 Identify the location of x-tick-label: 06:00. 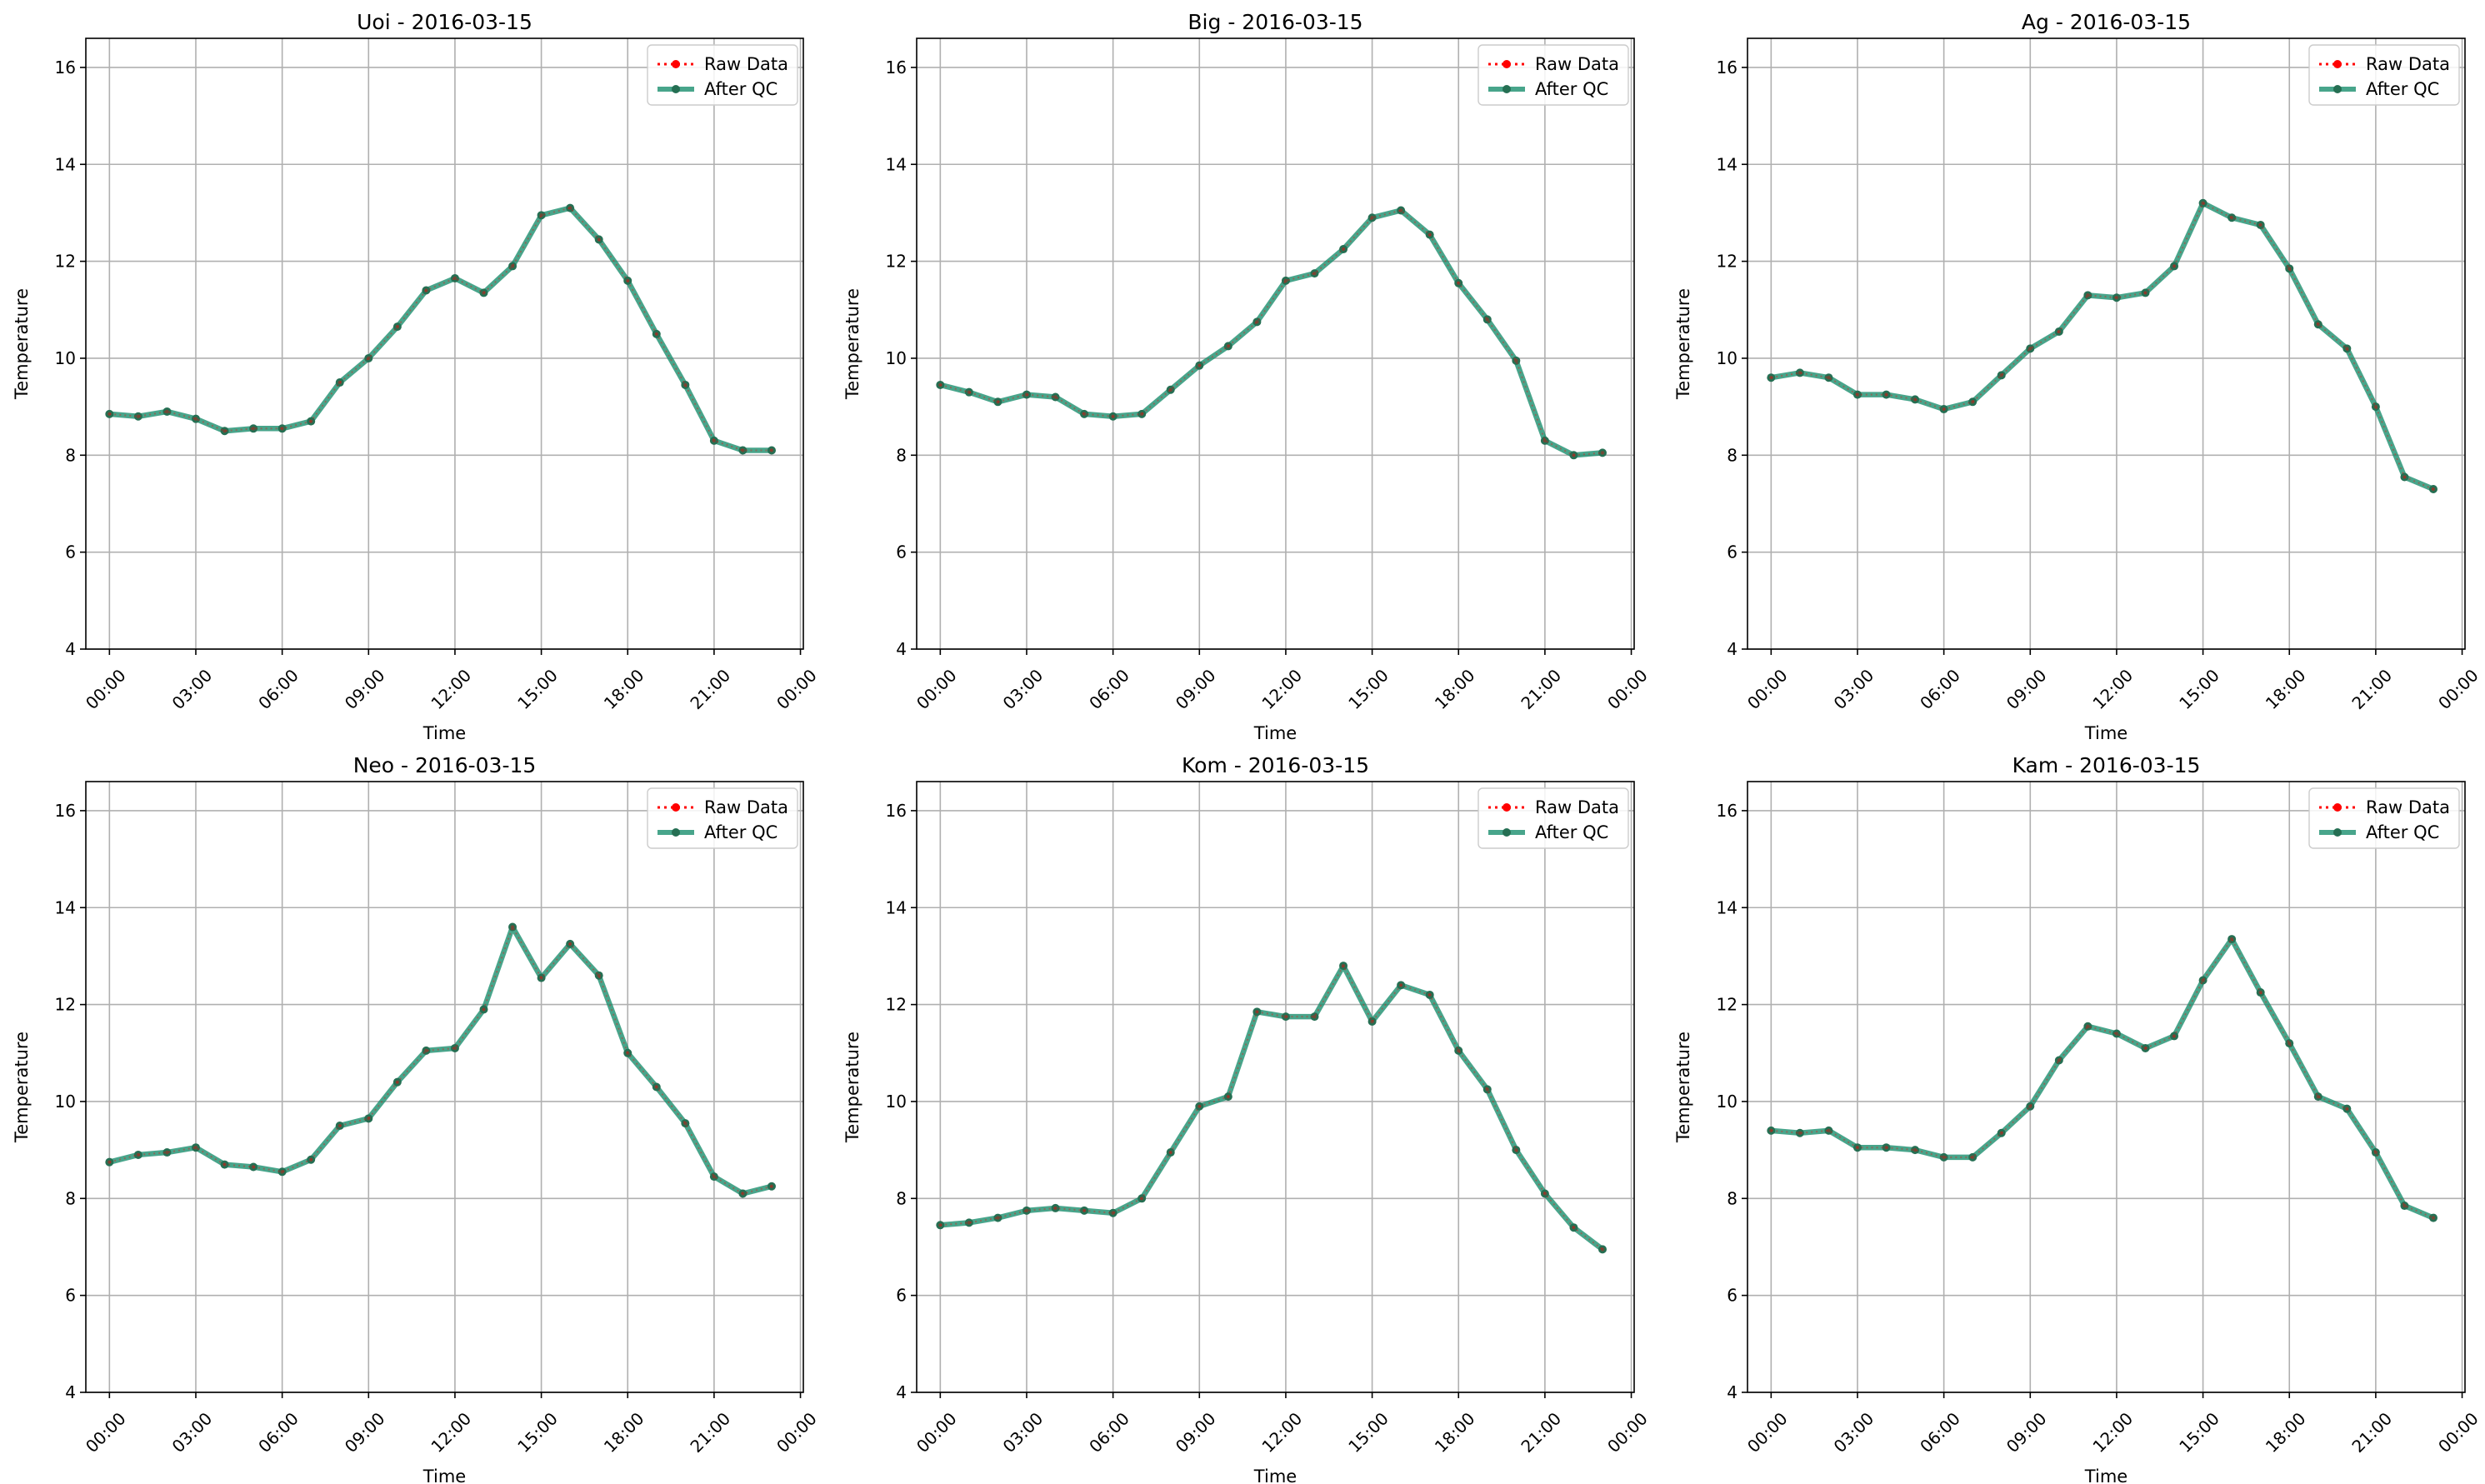
(1109, 689).